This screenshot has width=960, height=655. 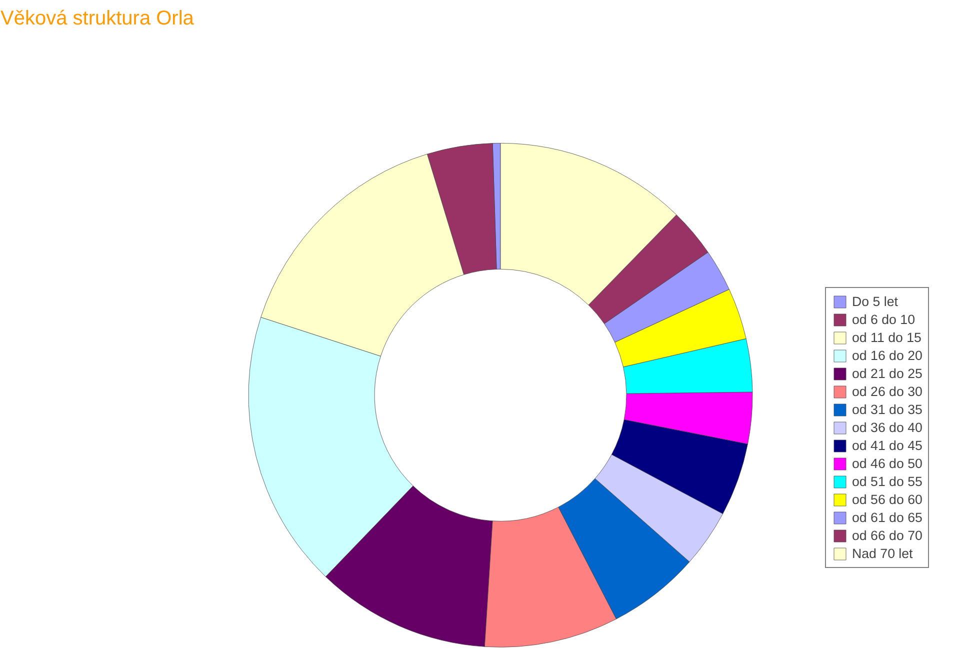 I want to click on legend-label: od 21 do 25, so click(x=887, y=373).